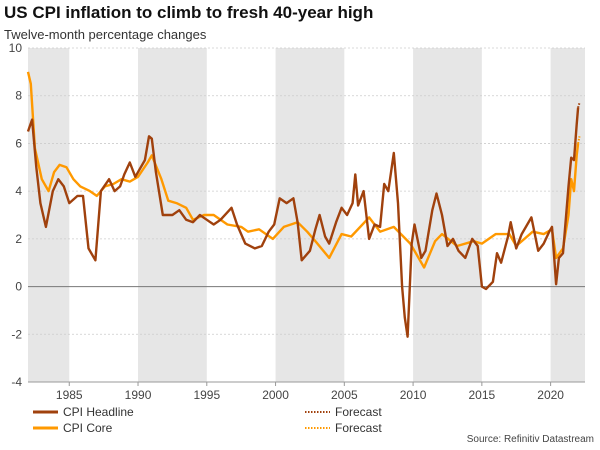 This screenshot has width=600, height=450. What do you see at coordinates (18, 191) in the screenshot?
I see `y-tick-label: 4` at bounding box center [18, 191].